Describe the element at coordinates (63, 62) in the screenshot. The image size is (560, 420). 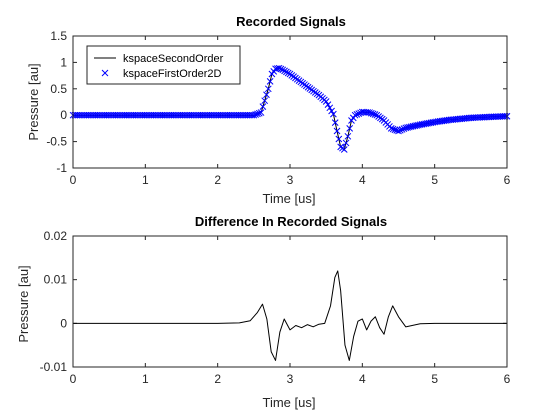
I see `y-tick-label: 1` at that location.